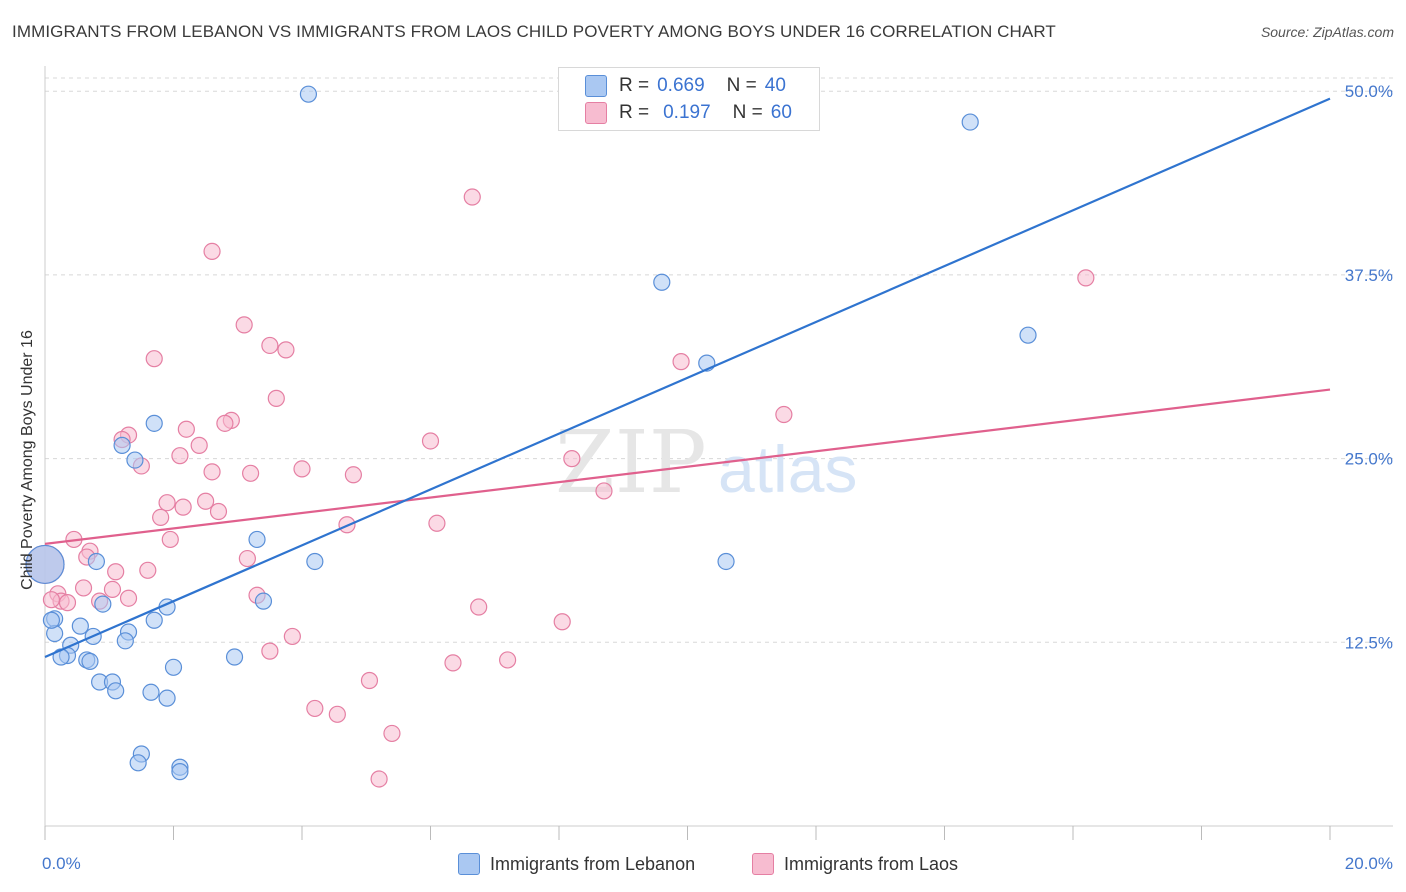 Image resolution: width=1406 pixels, height=892 pixels. I want to click on legend-r-value: 0.669, so click(681, 85).